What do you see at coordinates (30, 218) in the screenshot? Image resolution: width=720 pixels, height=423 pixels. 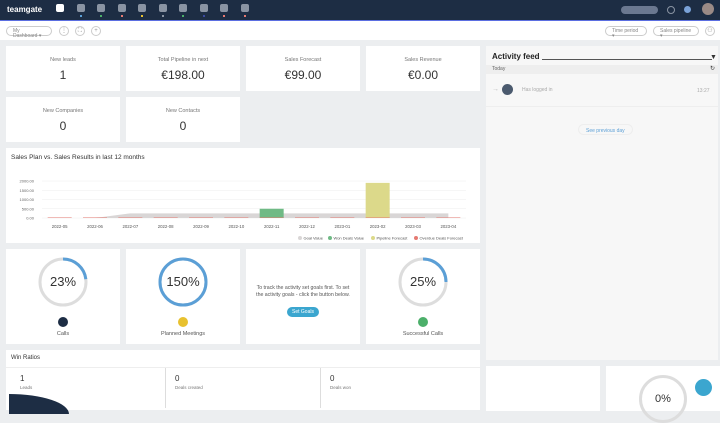 I see `y-tick-label: 0.00` at bounding box center [30, 218].